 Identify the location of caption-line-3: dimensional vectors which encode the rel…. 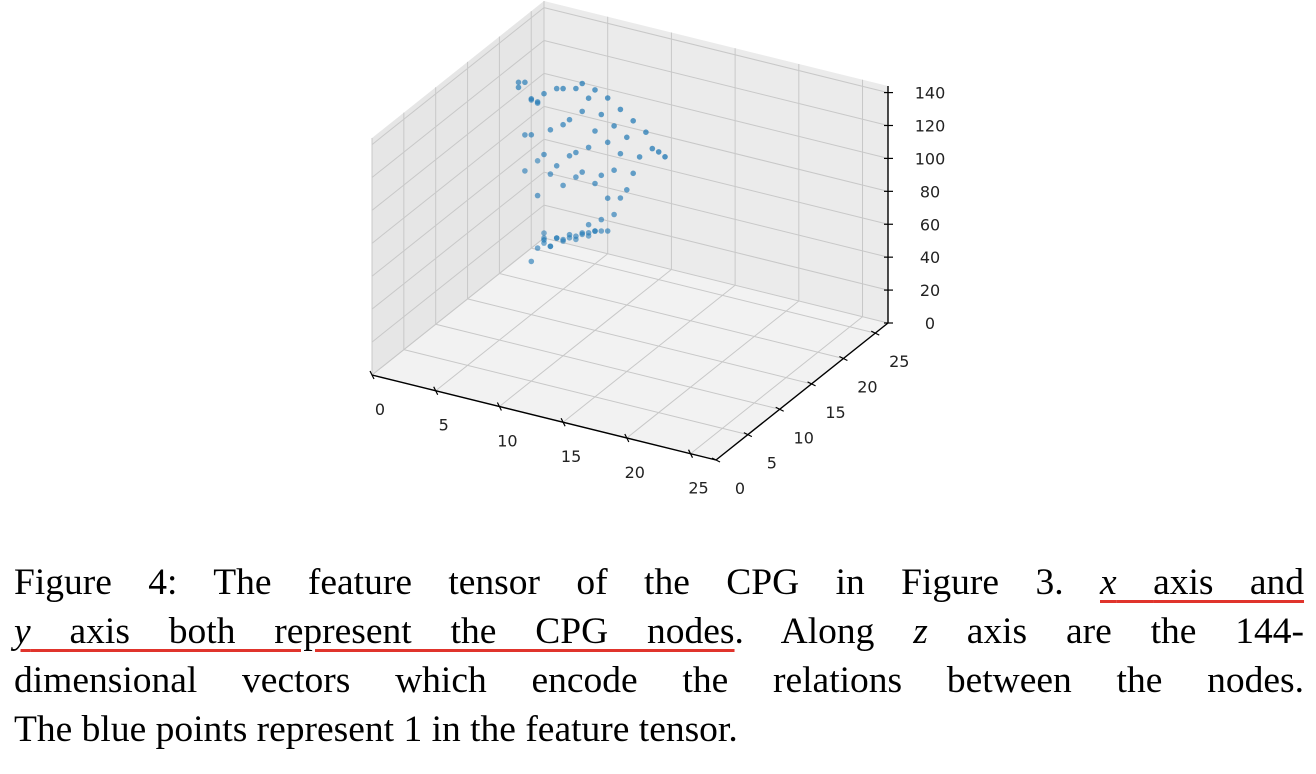
(659, 680).